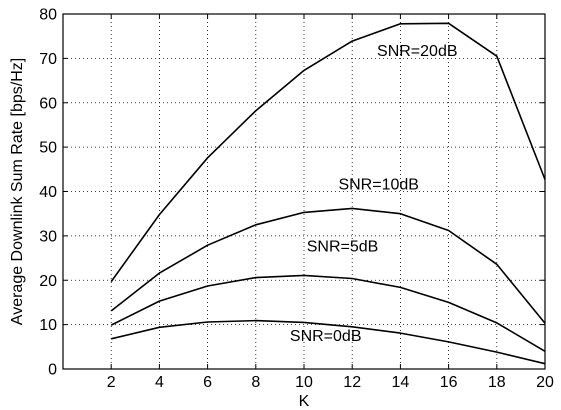  What do you see at coordinates (48, 15) in the screenshot?
I see `y-tick-label: 80` at bounding box center [48, 15].